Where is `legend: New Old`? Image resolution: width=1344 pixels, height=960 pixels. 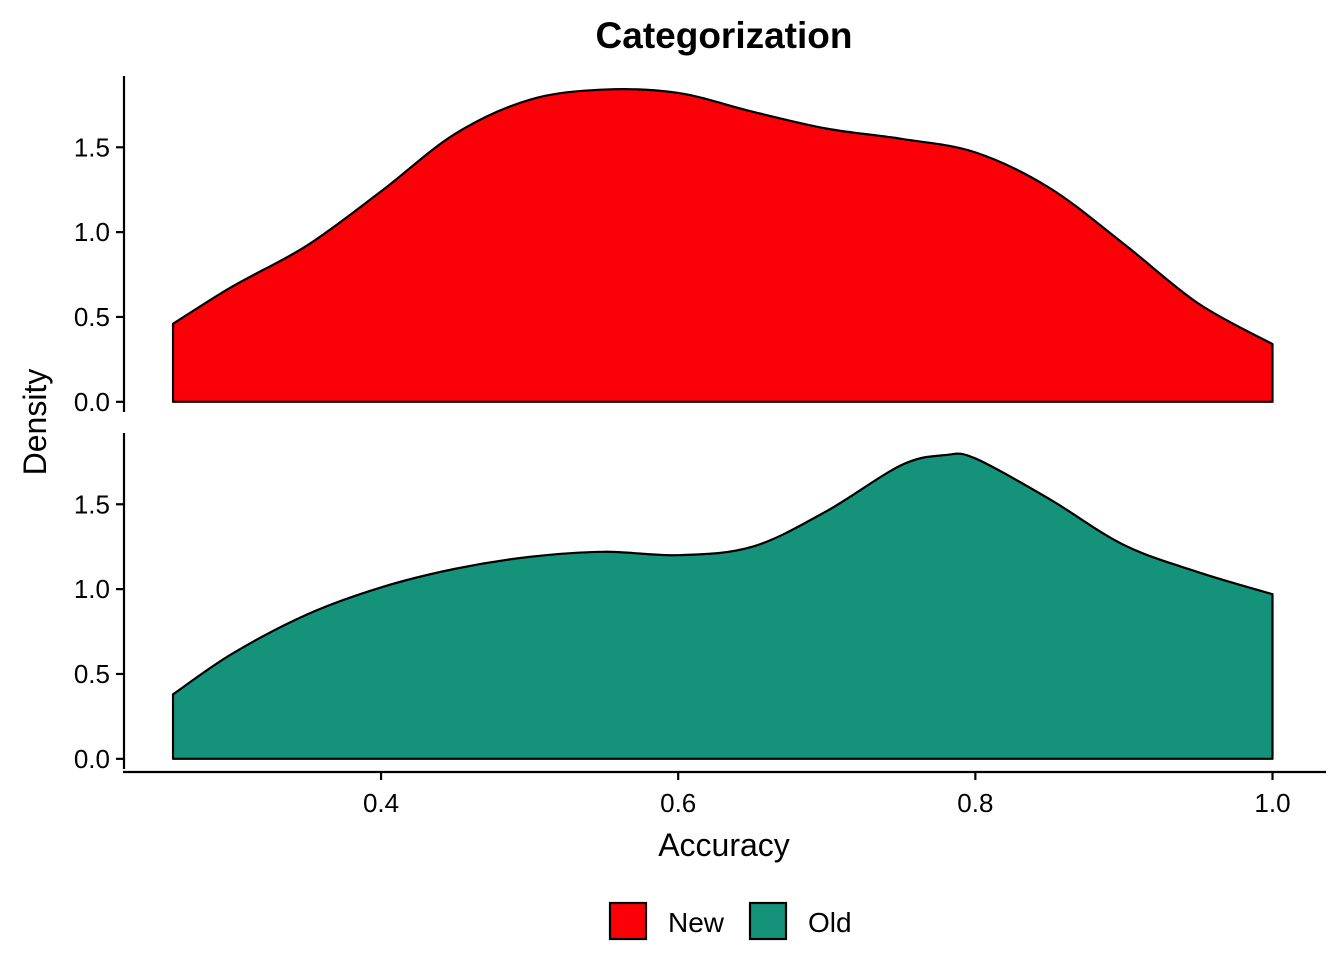
legend: New Old is located at coordinates (730, 921).